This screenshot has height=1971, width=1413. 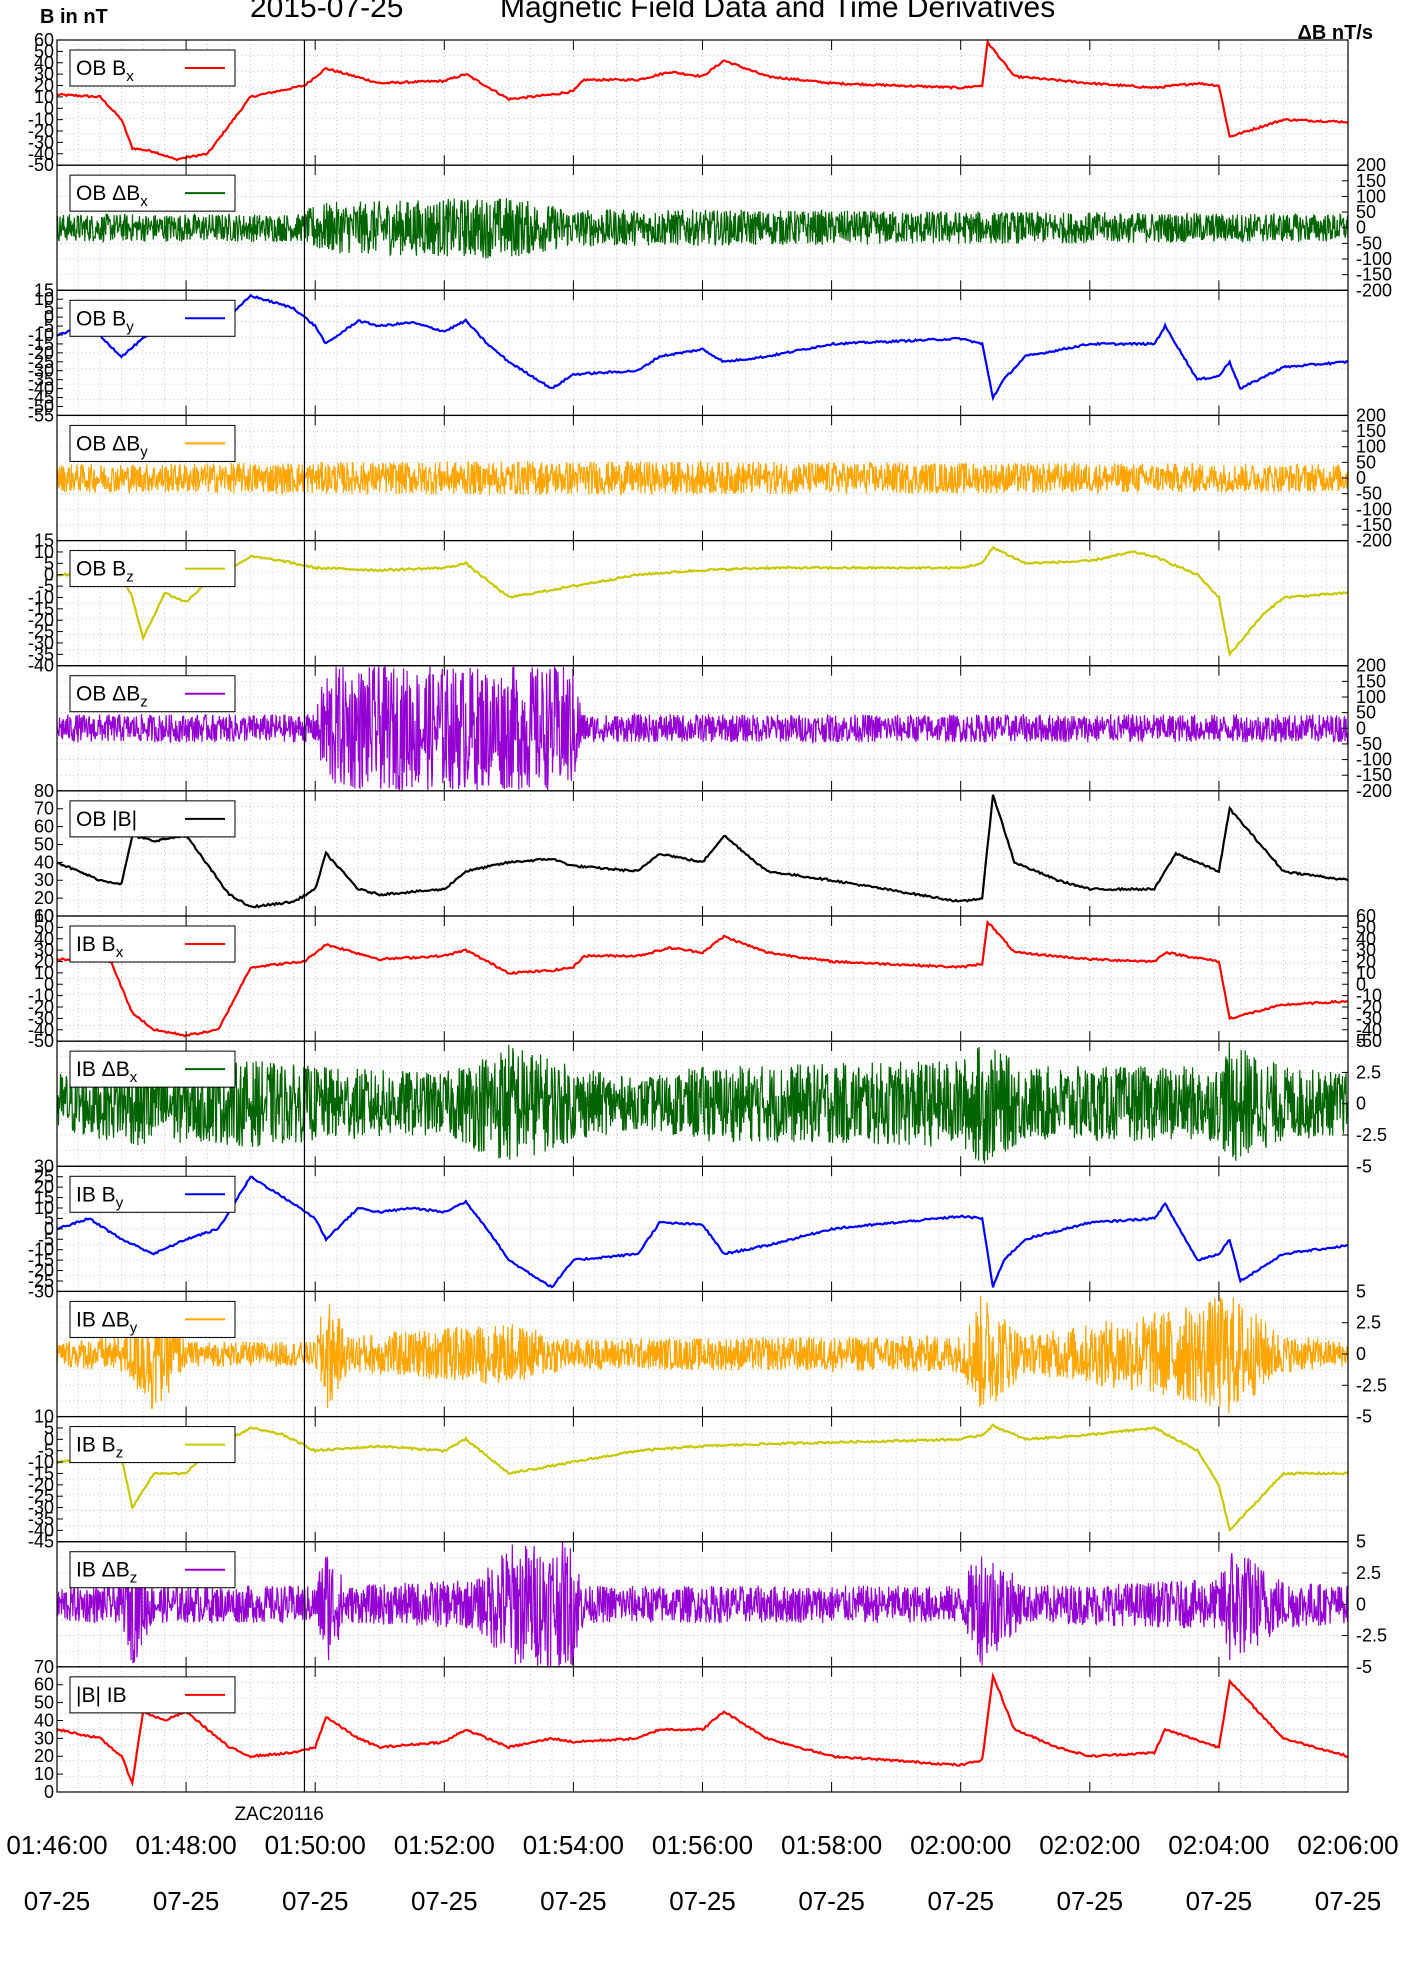 What do you see at coordinates (41, 1542) in the screenshot?
I see `y-tick-label: -45` at bounding box center [41, 1542].